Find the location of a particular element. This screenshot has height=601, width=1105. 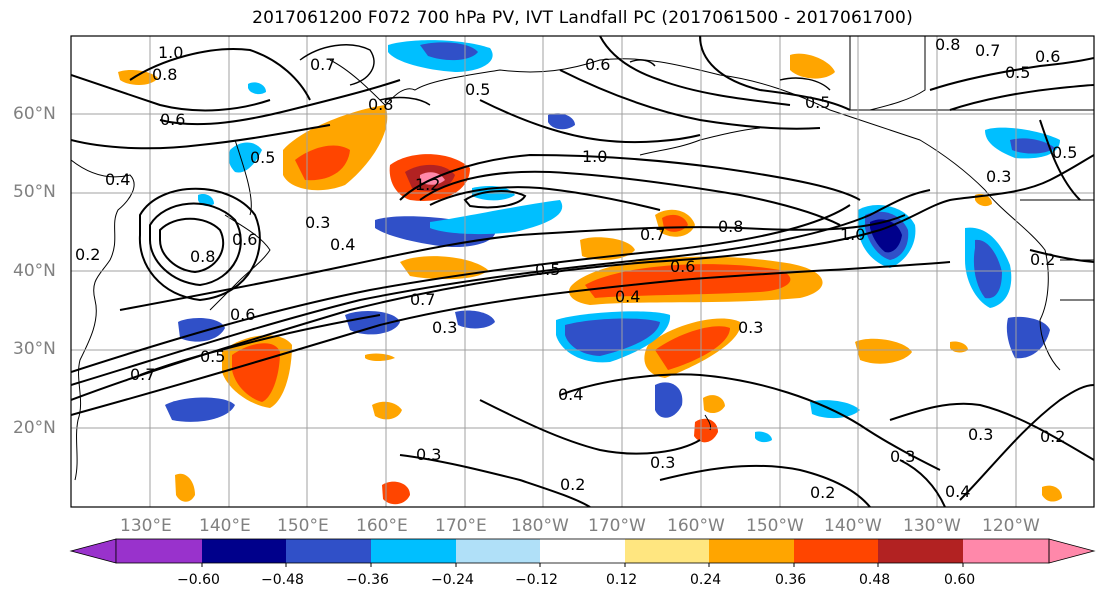

lon-label: 170°E is located at coordinates (461, 526).